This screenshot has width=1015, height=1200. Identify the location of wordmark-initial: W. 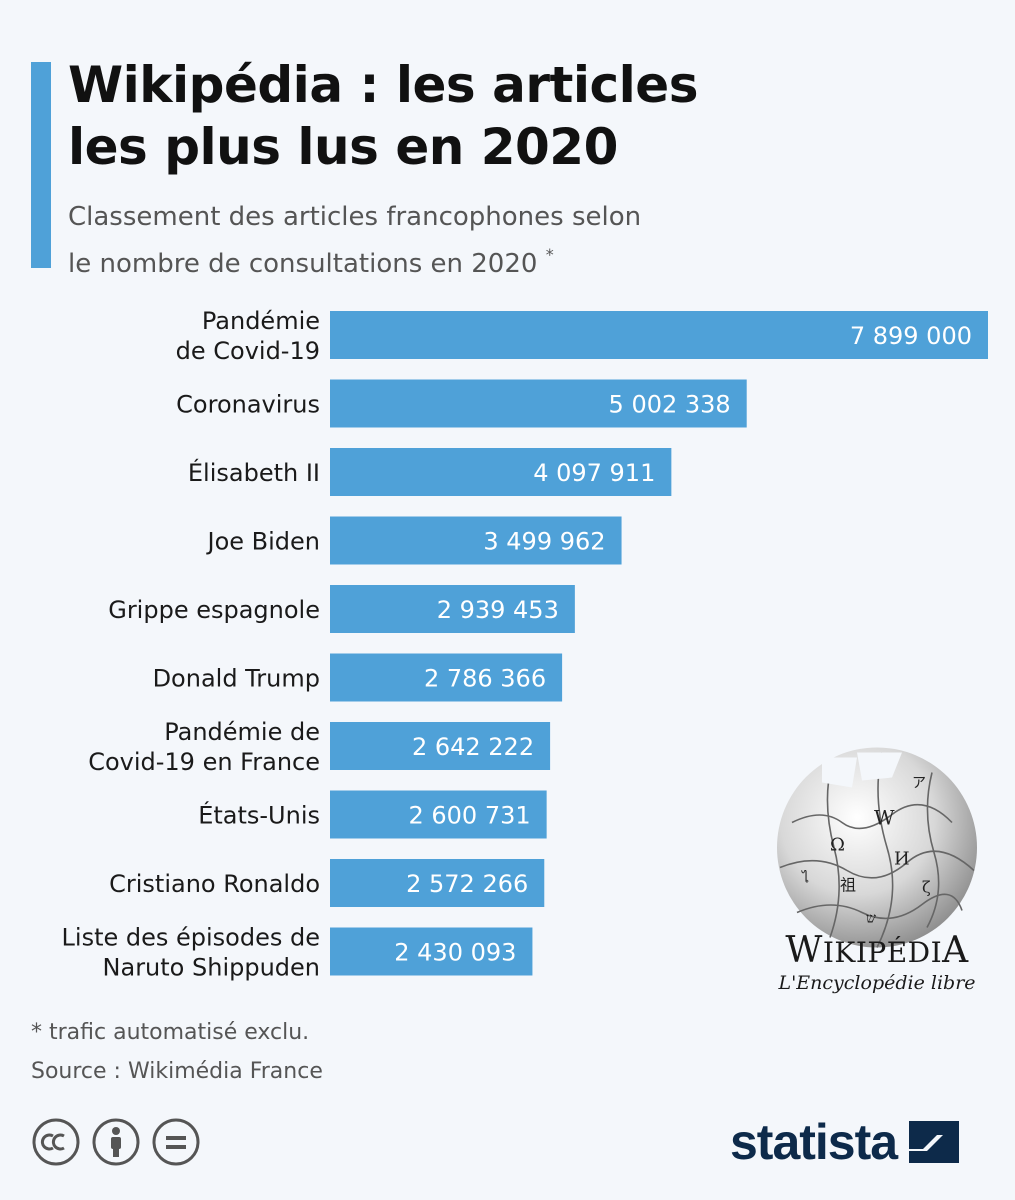
(804, 950).